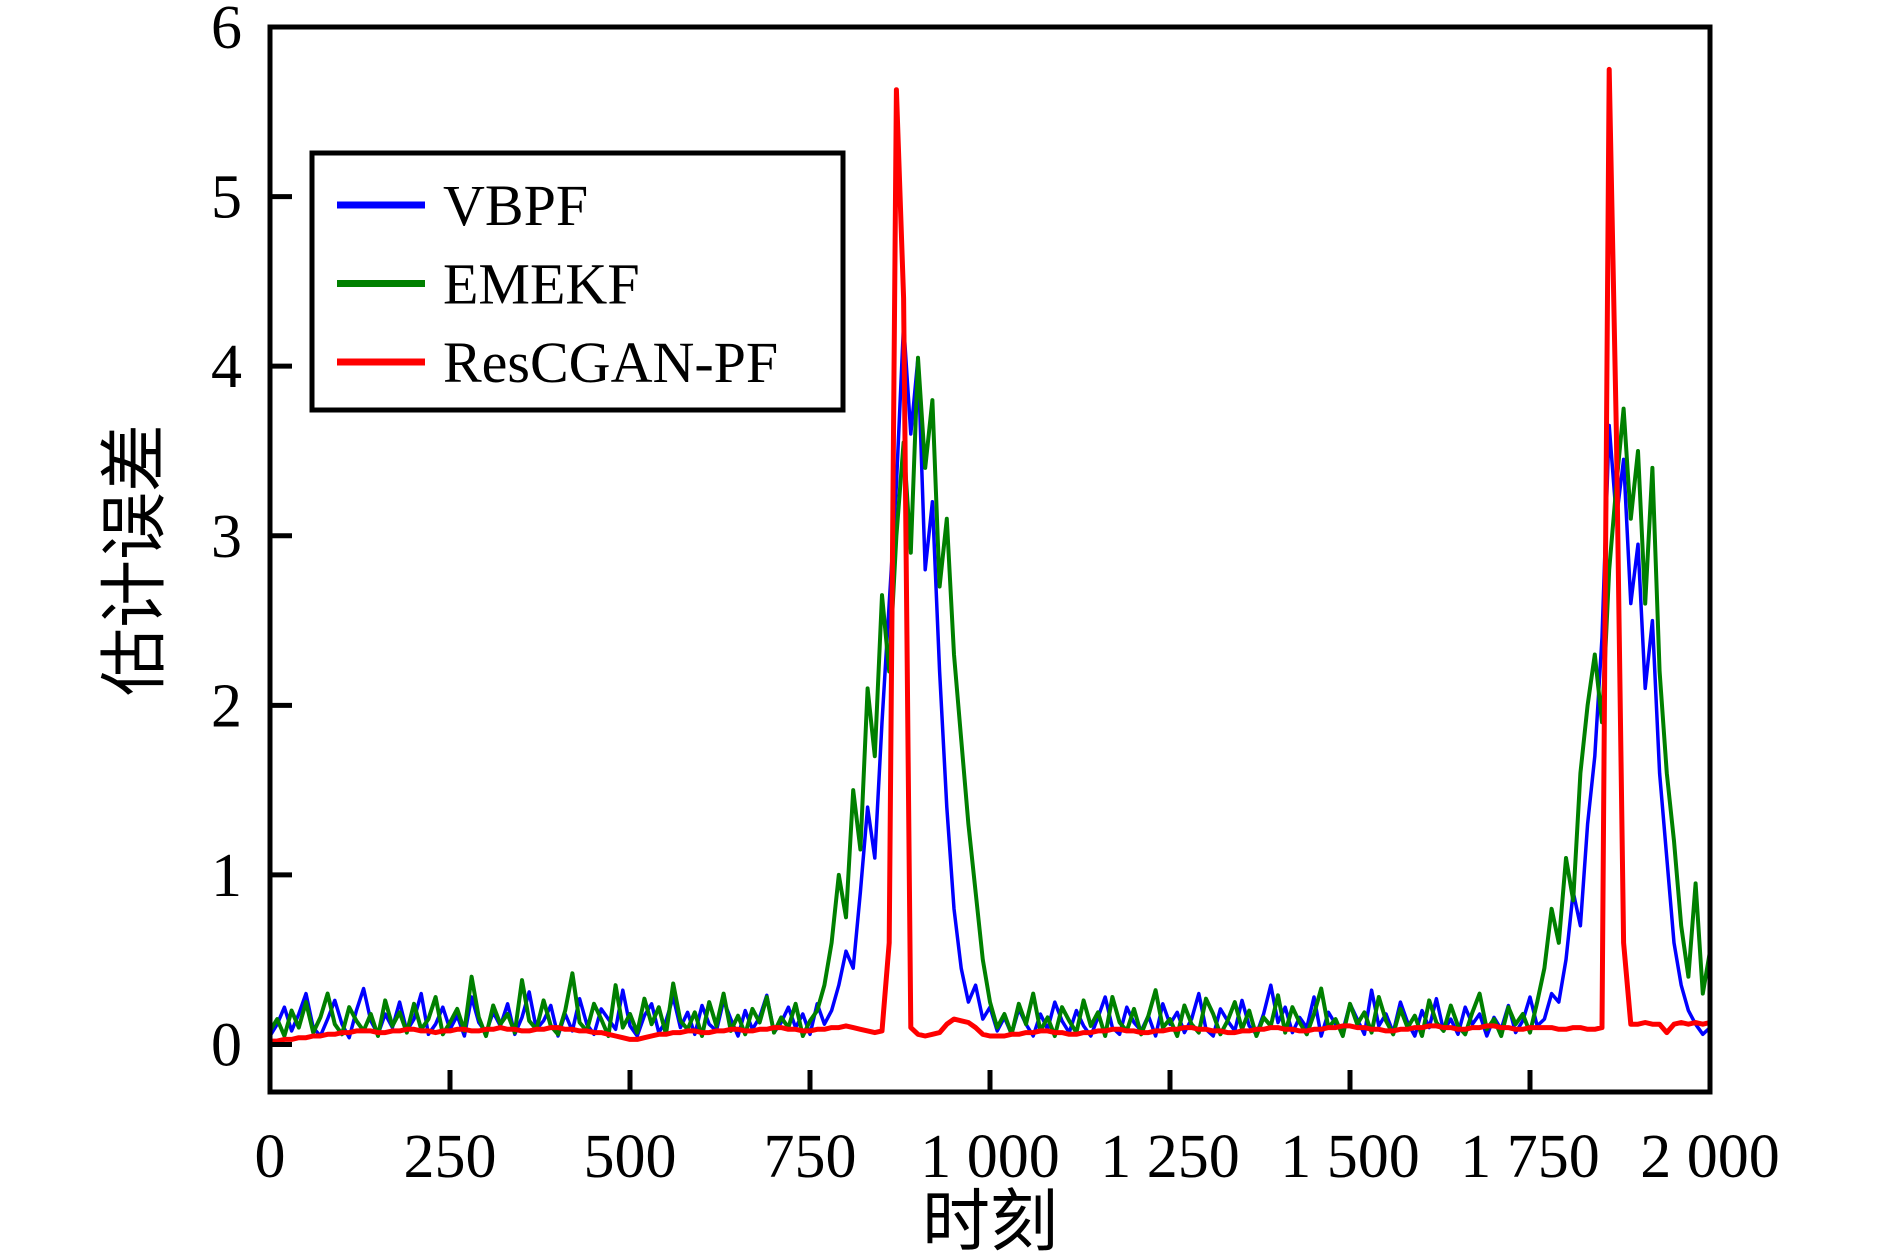  I want to click on x-tick-label: 1 500, so click(1350, 1157).